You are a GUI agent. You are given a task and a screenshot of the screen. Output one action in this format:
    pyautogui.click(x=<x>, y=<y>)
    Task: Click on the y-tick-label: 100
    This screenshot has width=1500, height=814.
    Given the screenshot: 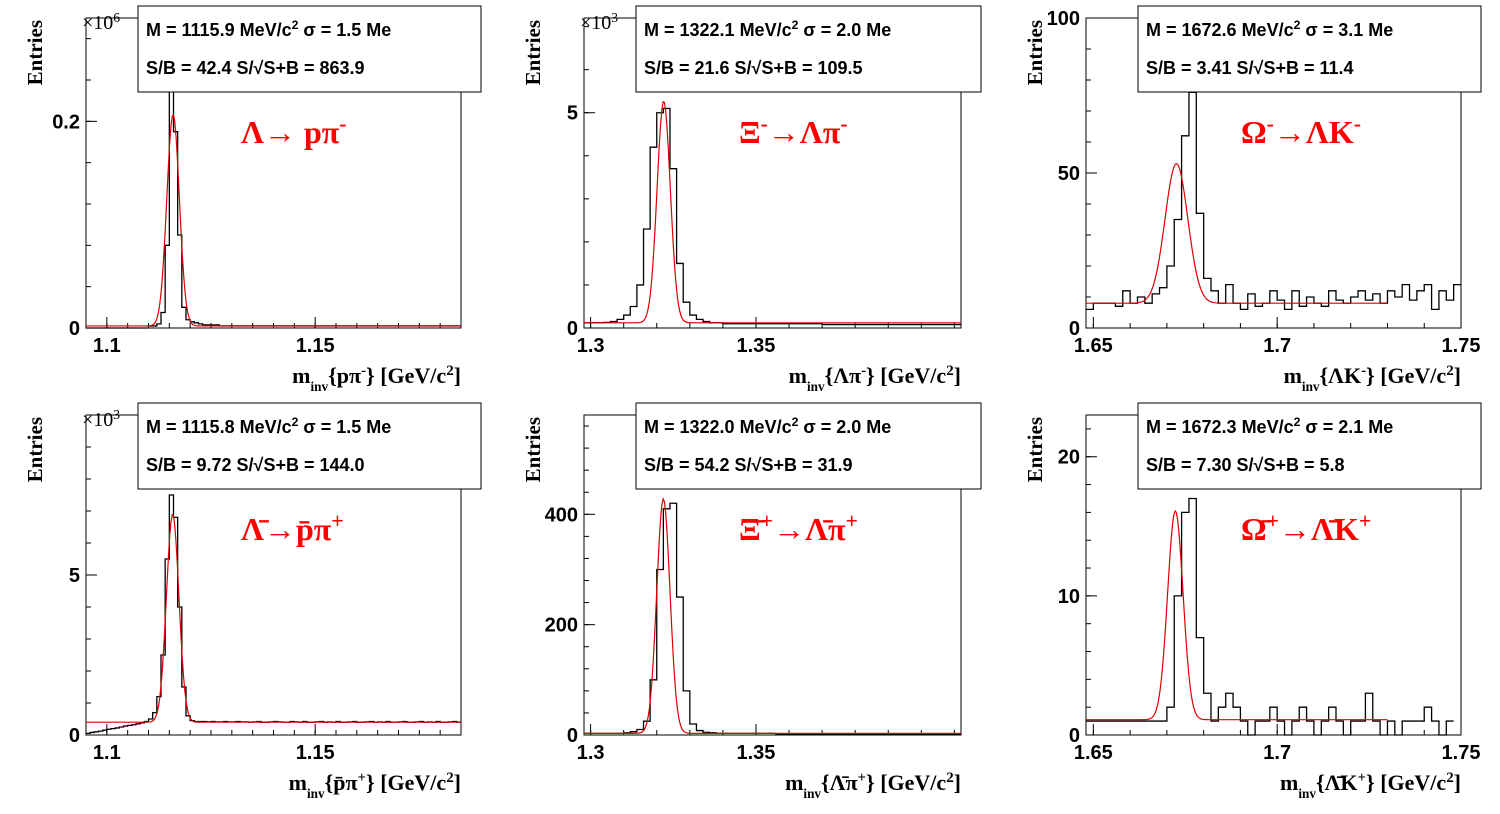 What is the action you would take?
    pyautogui.click(x=1063, y=19)
    